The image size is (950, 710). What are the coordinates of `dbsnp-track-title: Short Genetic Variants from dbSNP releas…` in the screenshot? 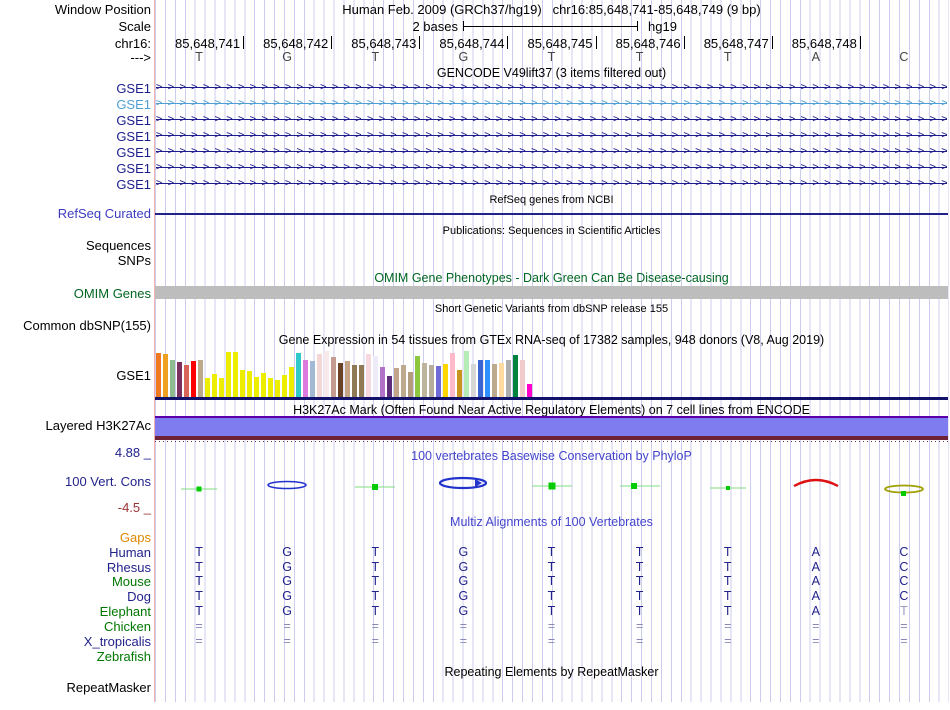 It's located at (551, 309).